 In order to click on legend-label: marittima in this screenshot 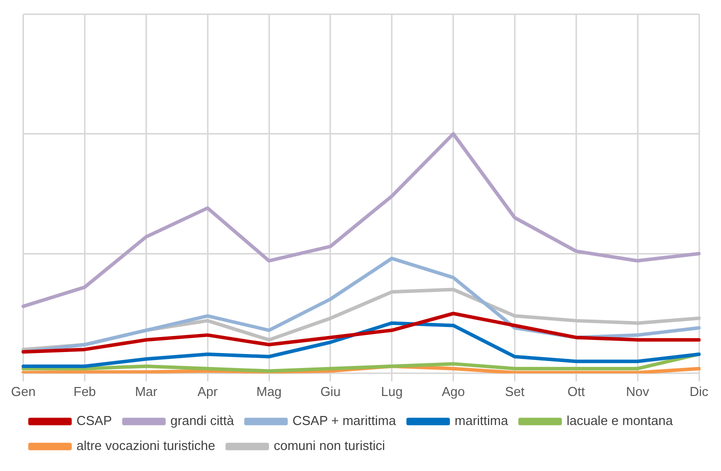, I will do `click(481, 420)`.